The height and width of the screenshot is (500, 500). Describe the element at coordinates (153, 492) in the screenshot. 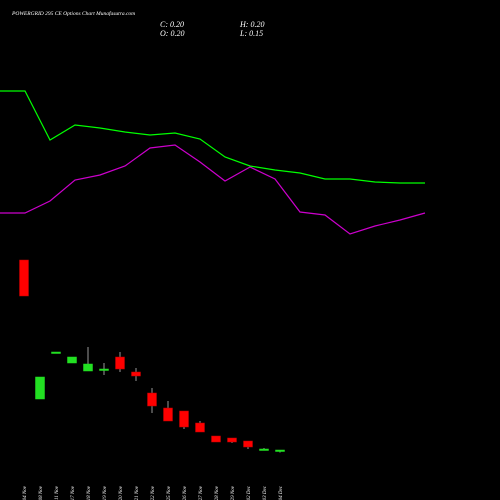

I see `x-tick-label: 22 Nov` at that location.